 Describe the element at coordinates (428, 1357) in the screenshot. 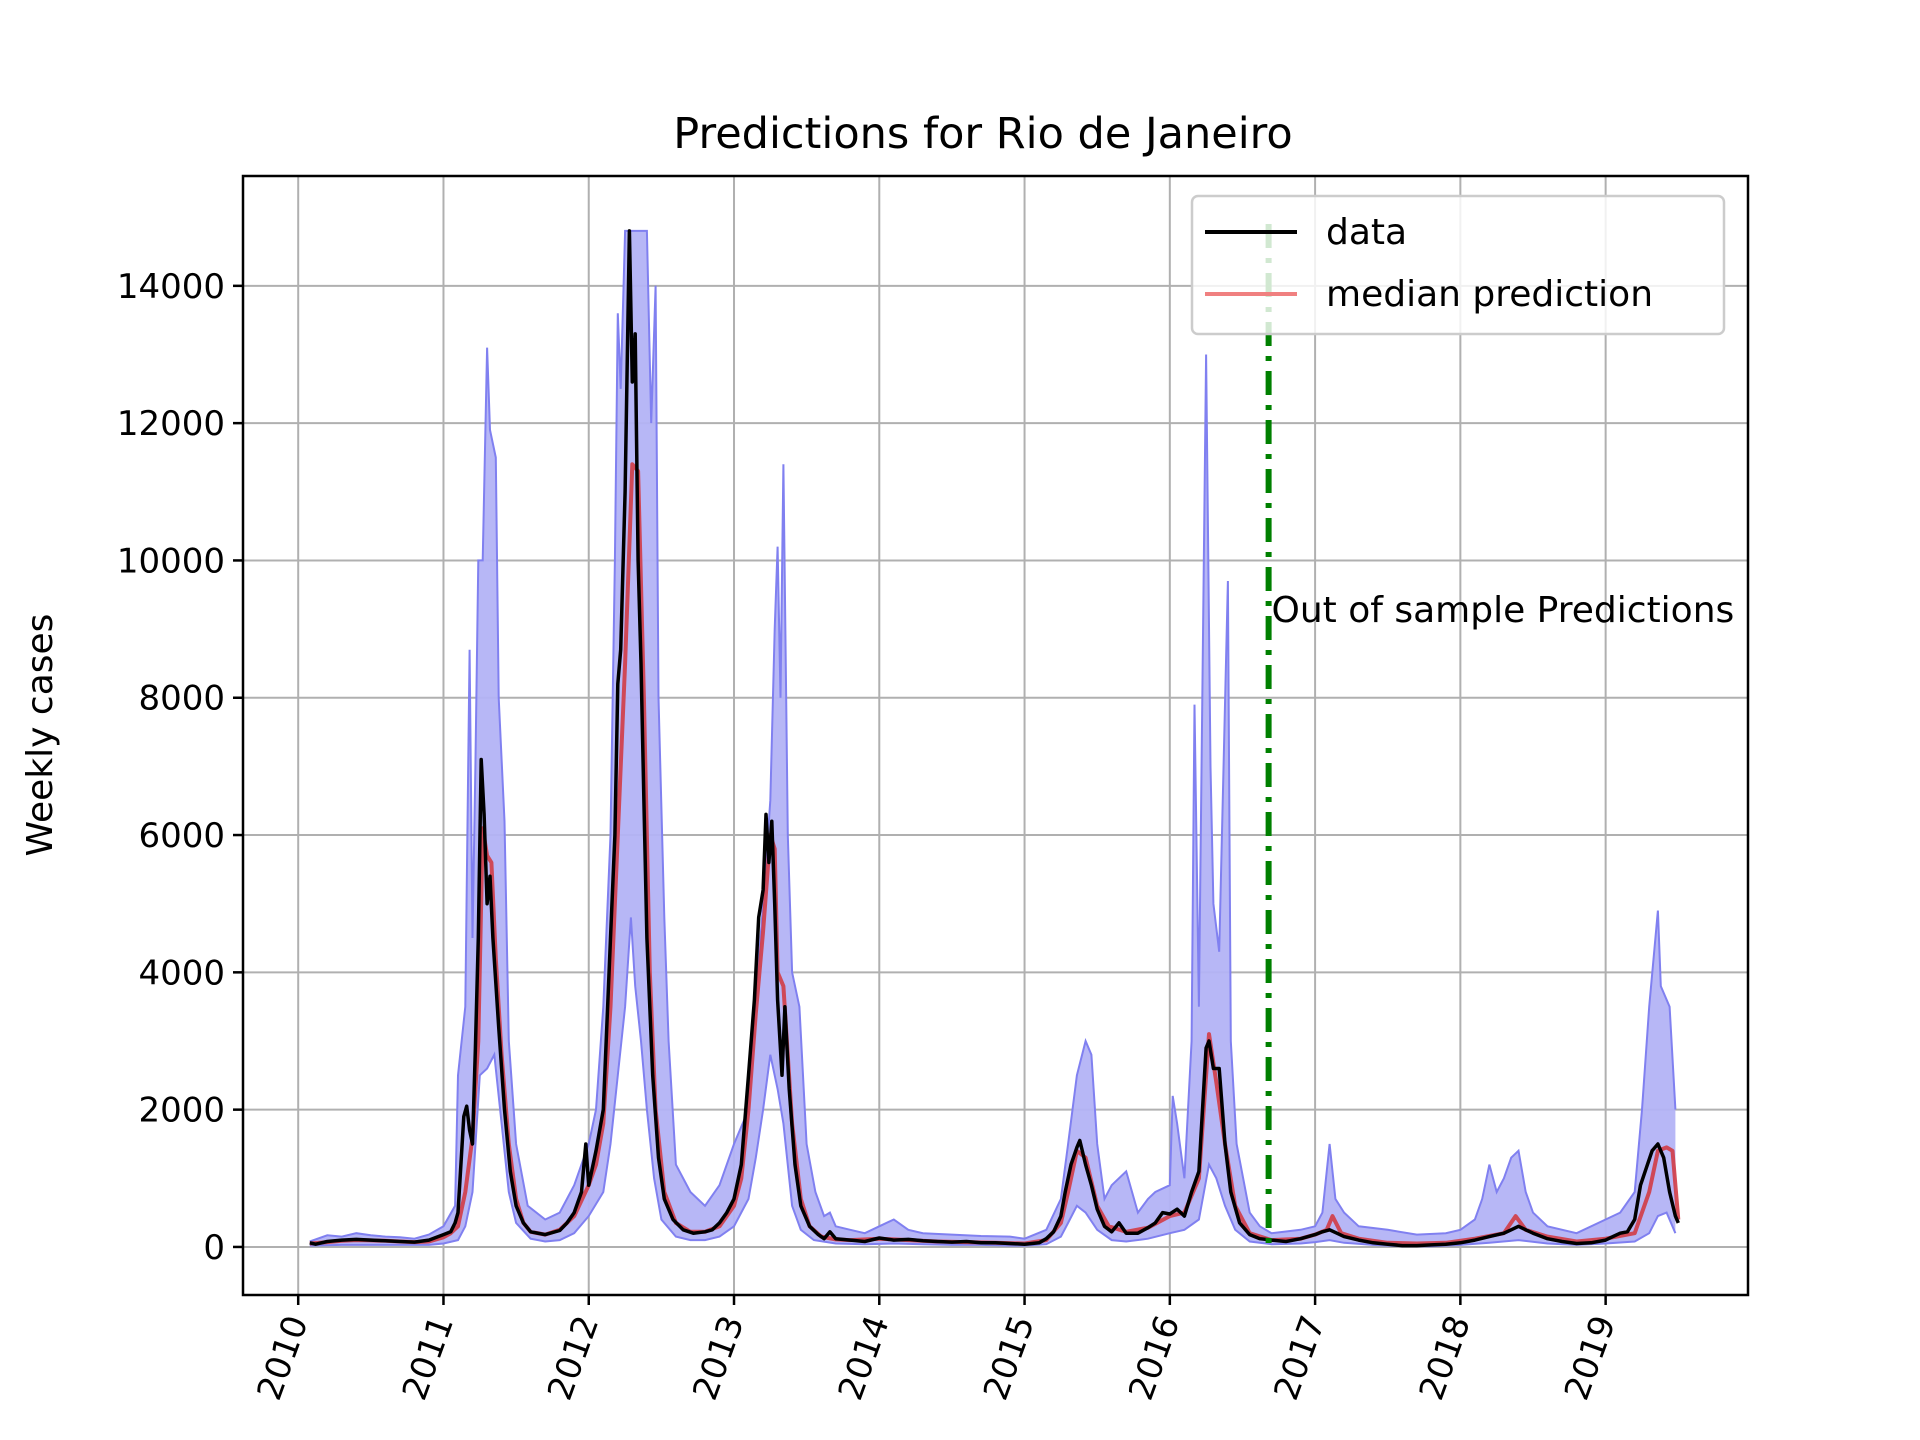

I see `x-tick-label: 2011` at that location.